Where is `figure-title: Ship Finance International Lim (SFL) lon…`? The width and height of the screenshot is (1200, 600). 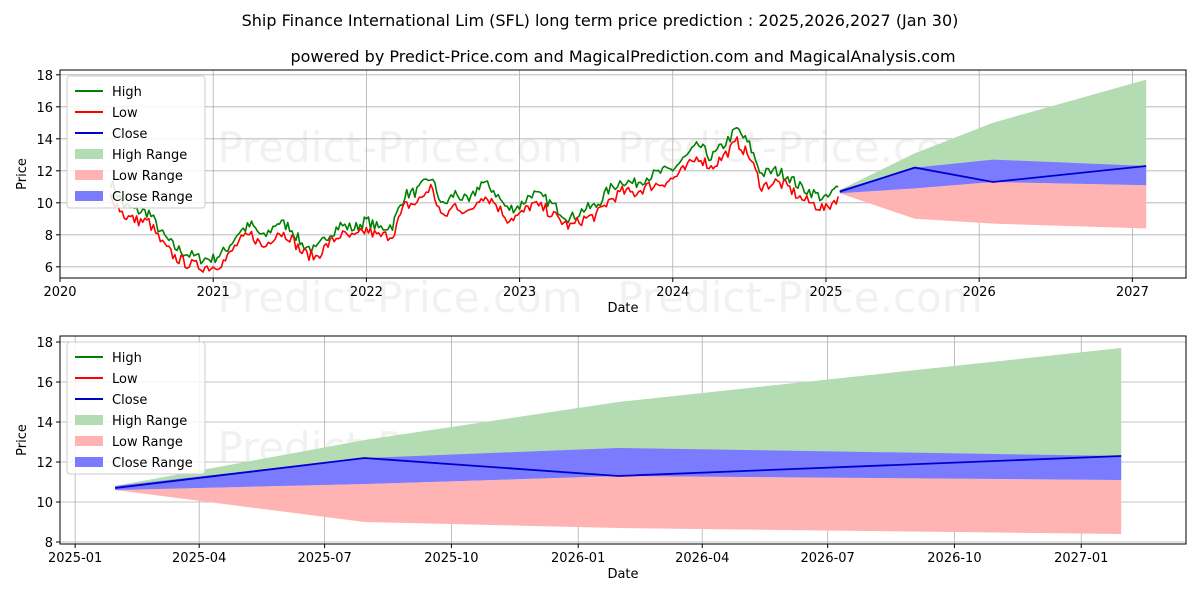 figure-title: Ship Finance International Lim (SFL) lon… is located at coordinates (600, 20).